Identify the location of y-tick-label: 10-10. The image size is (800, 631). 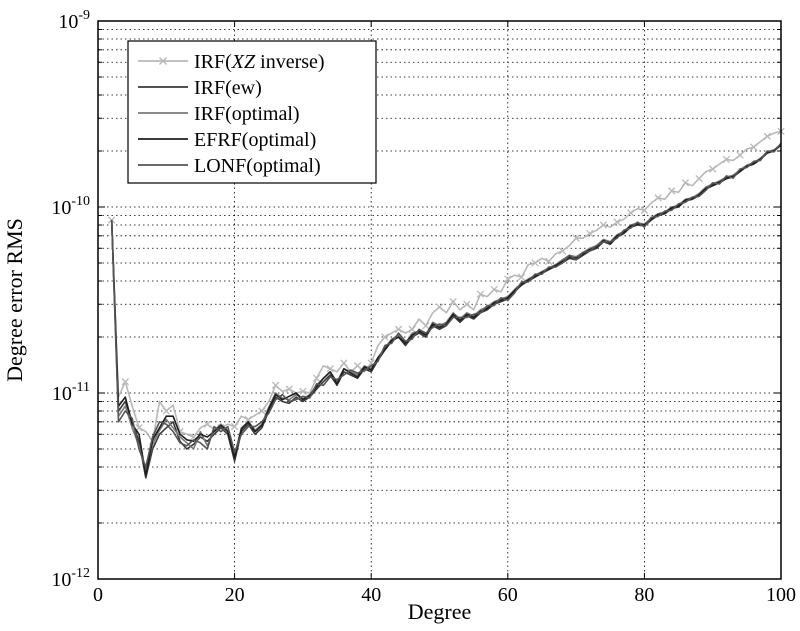
(70, 206).